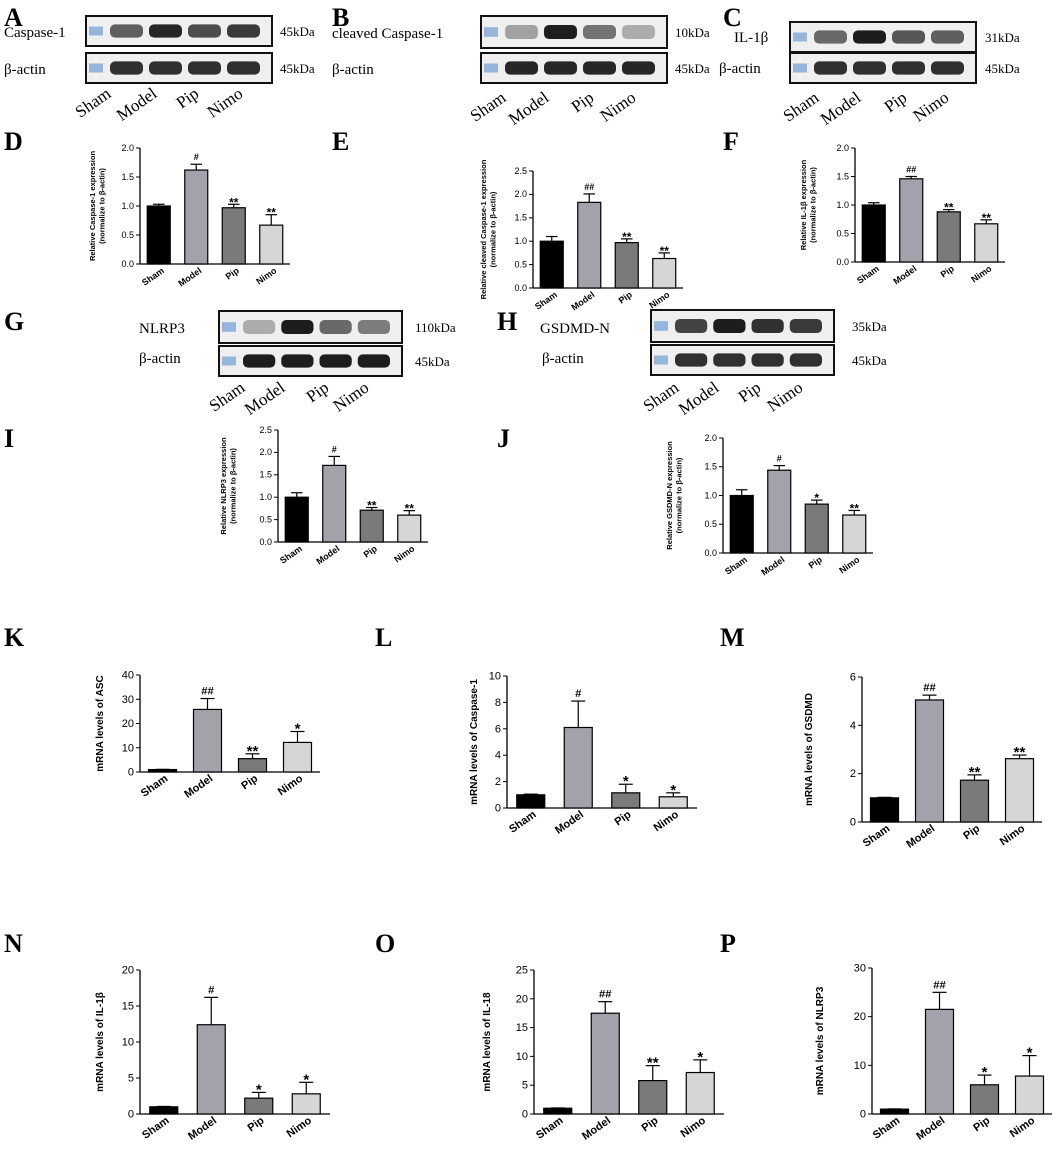  What do you see at coordinates (842, 262) in the screenshot?
I see `y-tick-label: 0.0` at bounding box center [842, 262].